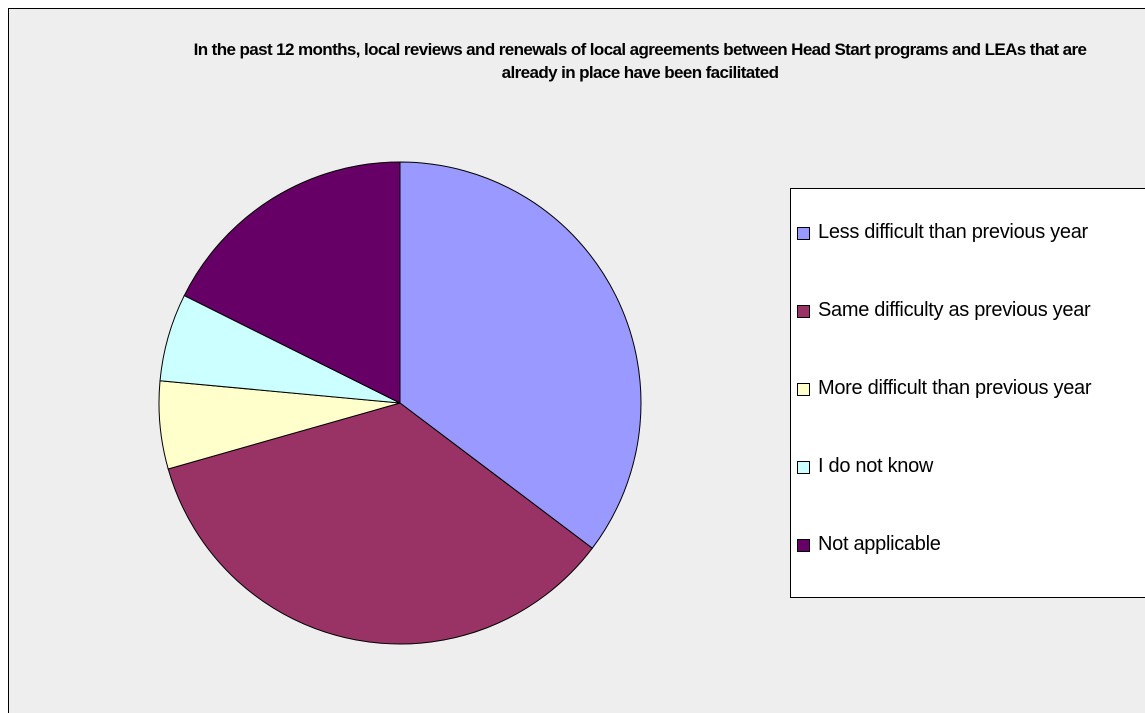 Image resolution: width=1145 pixels, height=713 pixels. What do you see at coordinates (879, 544) in the screenshot?
I see `legend-label: Not applicable` at bounding box center [879, 544].